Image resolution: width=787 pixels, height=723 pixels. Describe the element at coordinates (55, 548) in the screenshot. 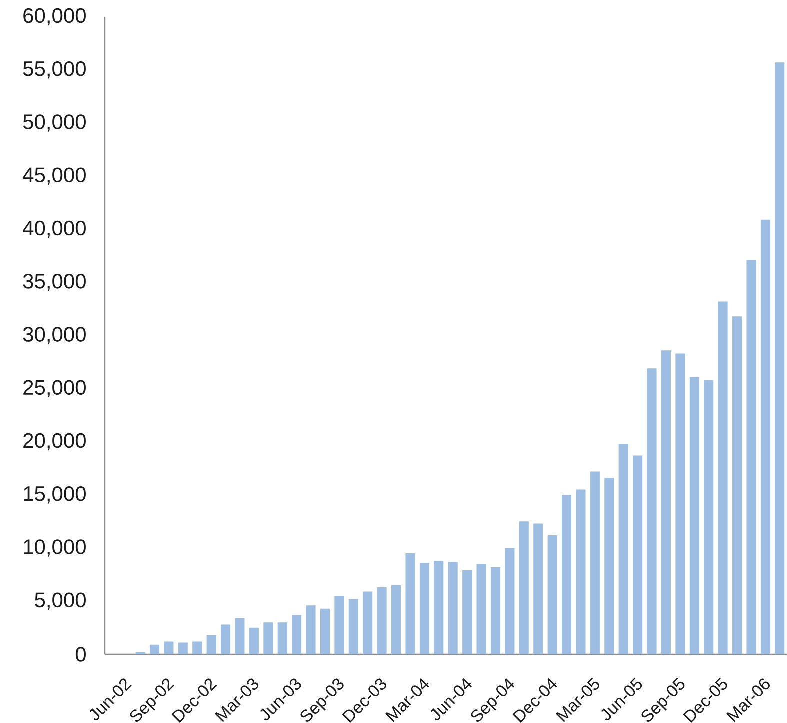

I see `y-tick-label: 10,000` at that location.